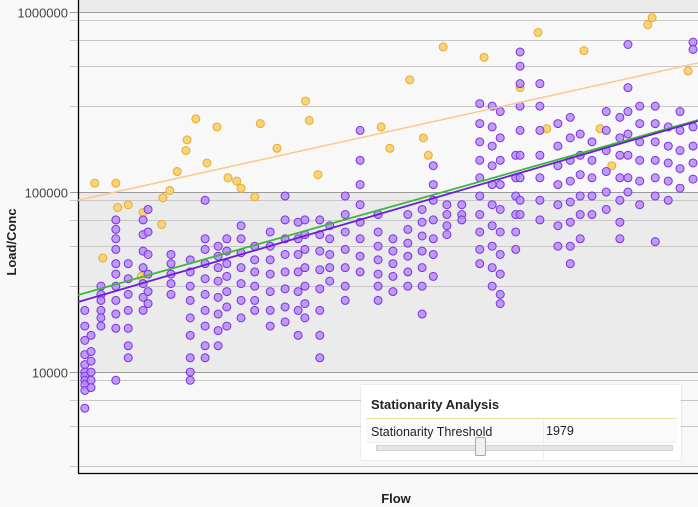  Describe the element at coordinates (396, 498) in the screenshot. I see `x-axis-title: Flow` at that location.